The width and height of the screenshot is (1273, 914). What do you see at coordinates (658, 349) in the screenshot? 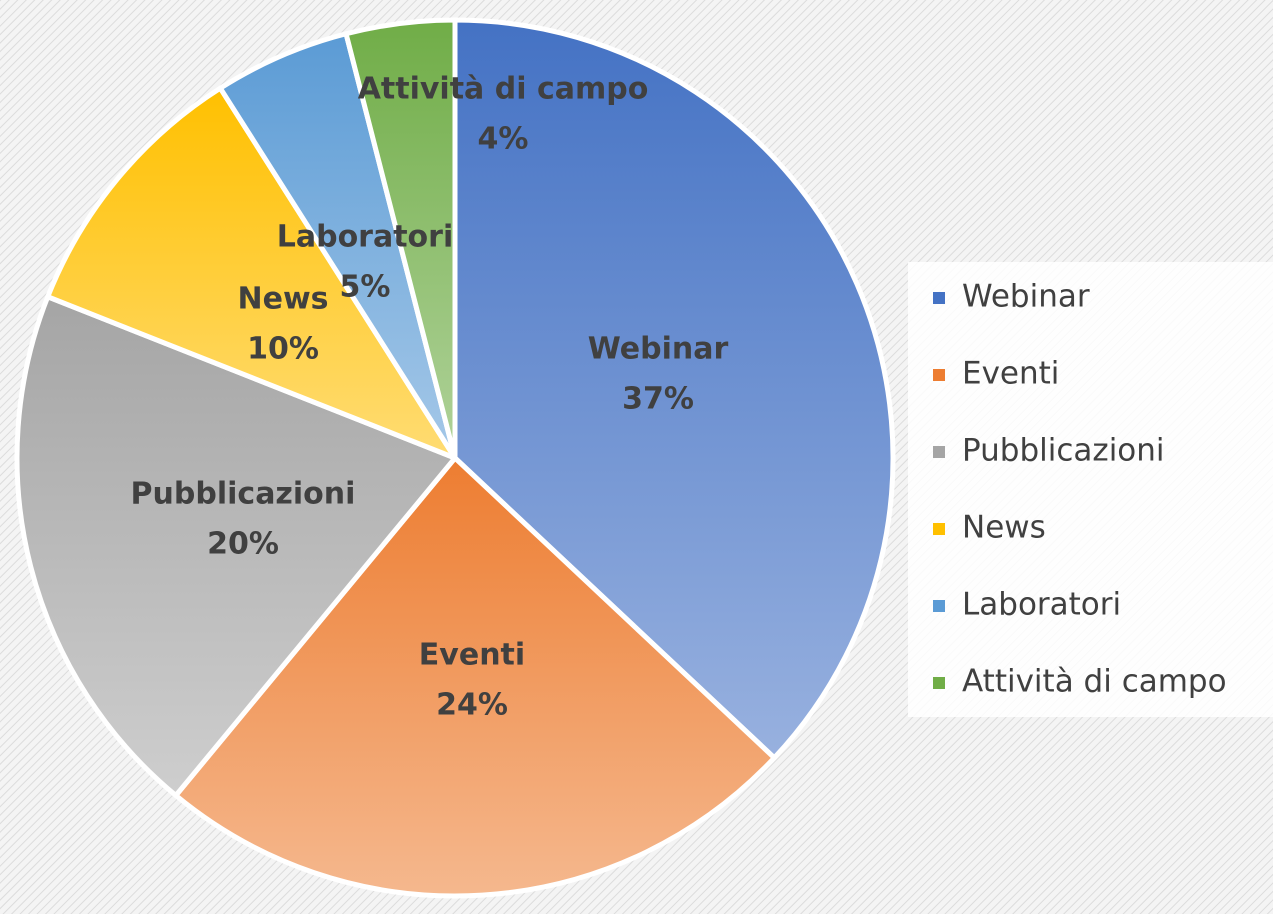
I see `data-label-name: Webinar` at bounding box center [658, 349].